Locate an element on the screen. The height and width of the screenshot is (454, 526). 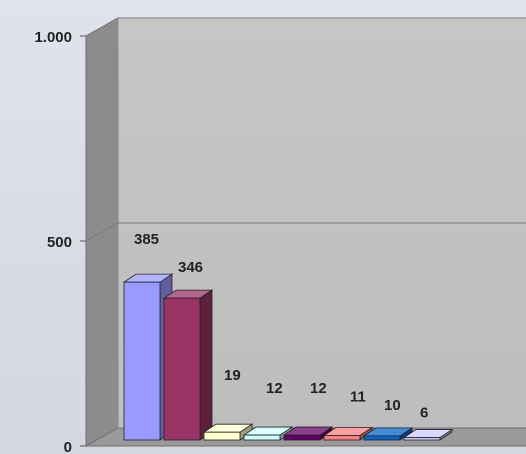
y-tick-label: 500 is located at coordinates (59, 242).